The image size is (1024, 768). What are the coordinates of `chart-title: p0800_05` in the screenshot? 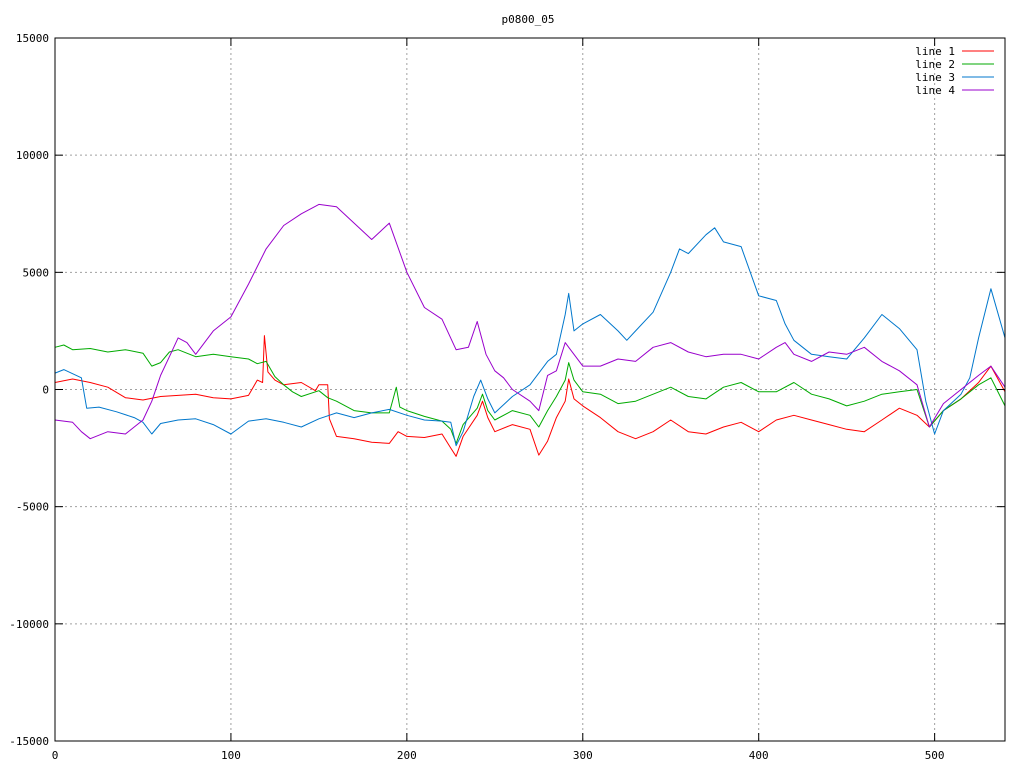 It's located at (528, 19).